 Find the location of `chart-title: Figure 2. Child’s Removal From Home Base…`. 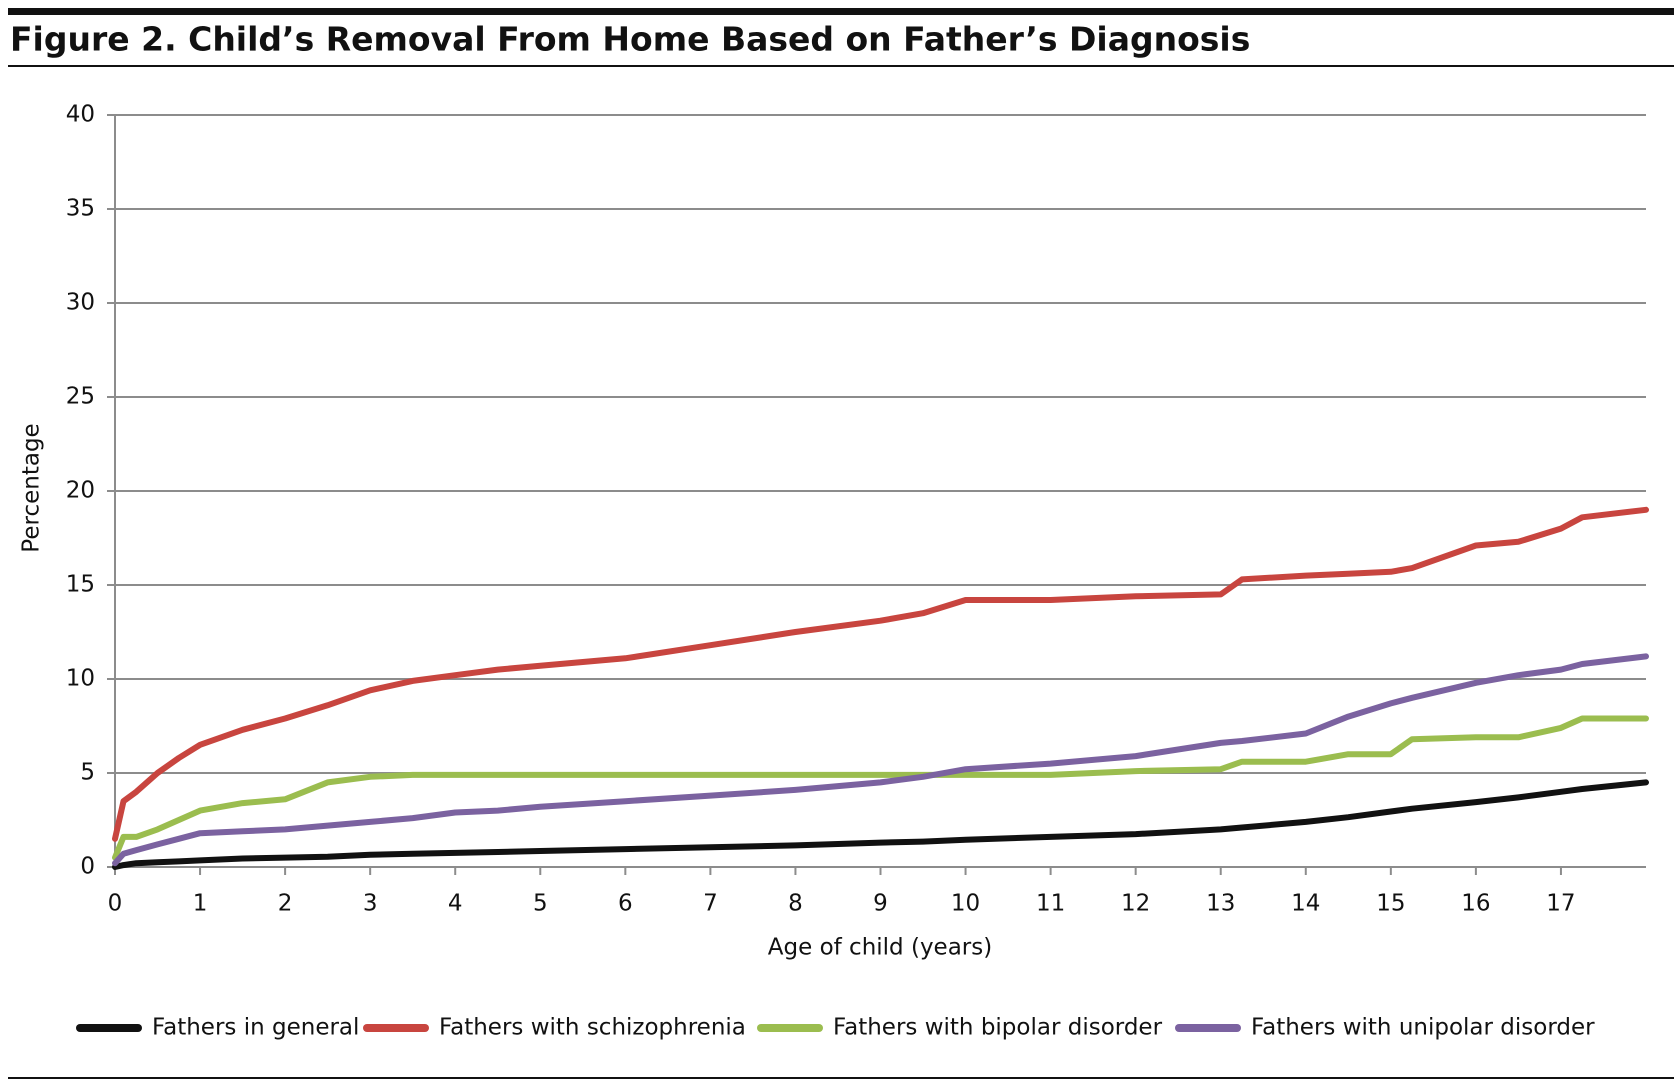

chart-title: Figure 2. Child’s Removal From Home Base… is located at coordinates (630, 39).